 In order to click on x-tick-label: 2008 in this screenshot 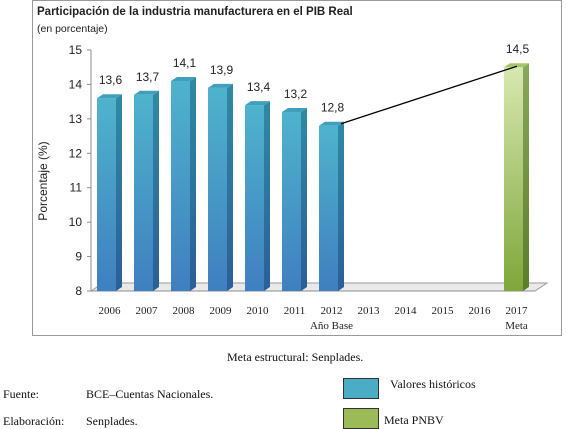, I will do `click(184, 311)`.